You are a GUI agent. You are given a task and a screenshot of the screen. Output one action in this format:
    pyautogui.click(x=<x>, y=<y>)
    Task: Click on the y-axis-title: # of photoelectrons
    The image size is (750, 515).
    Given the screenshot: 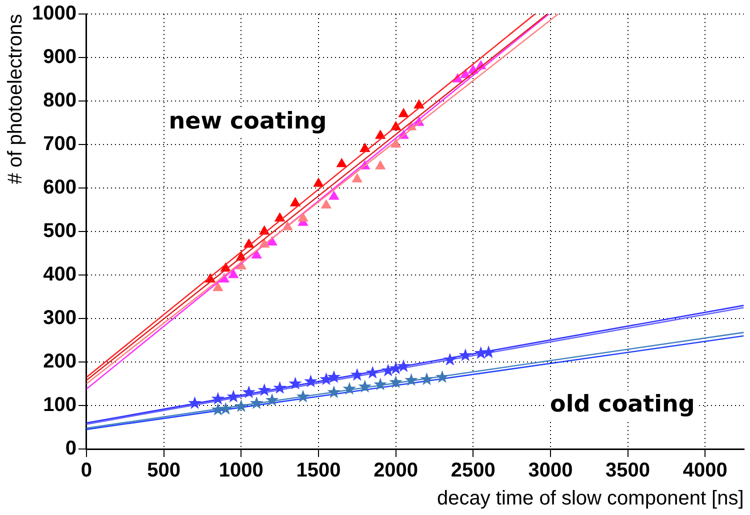 What is the action you would take?
    pyautogui.click(x=15, y=99)
    